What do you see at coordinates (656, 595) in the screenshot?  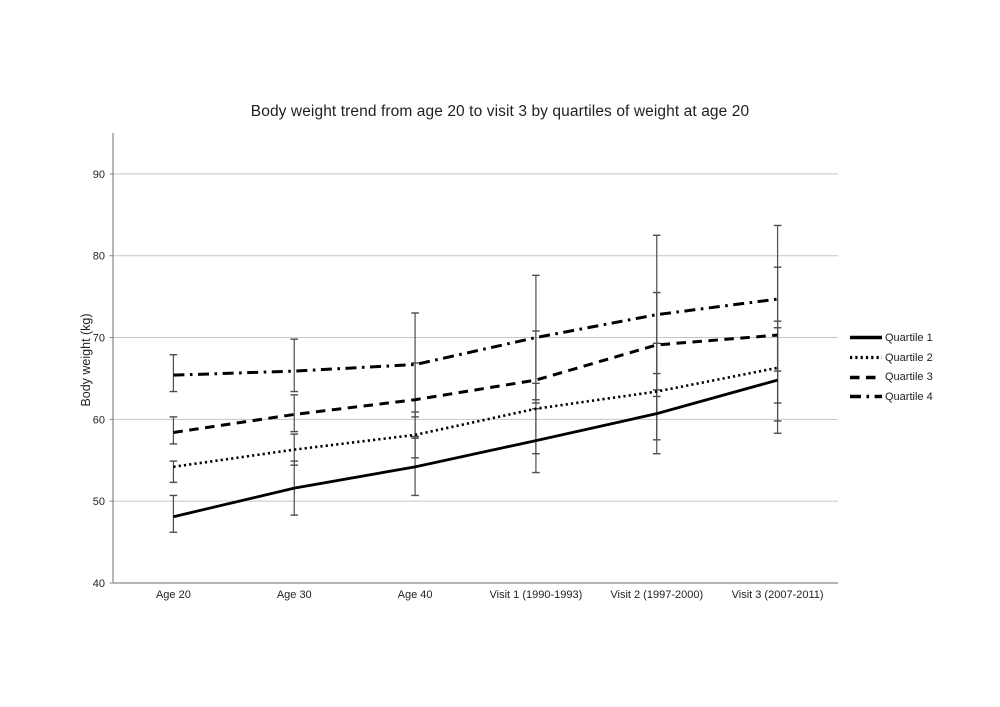 I see `x-tick-label: Visit 2 (1997-2000)` at bounding box center [656, 595].